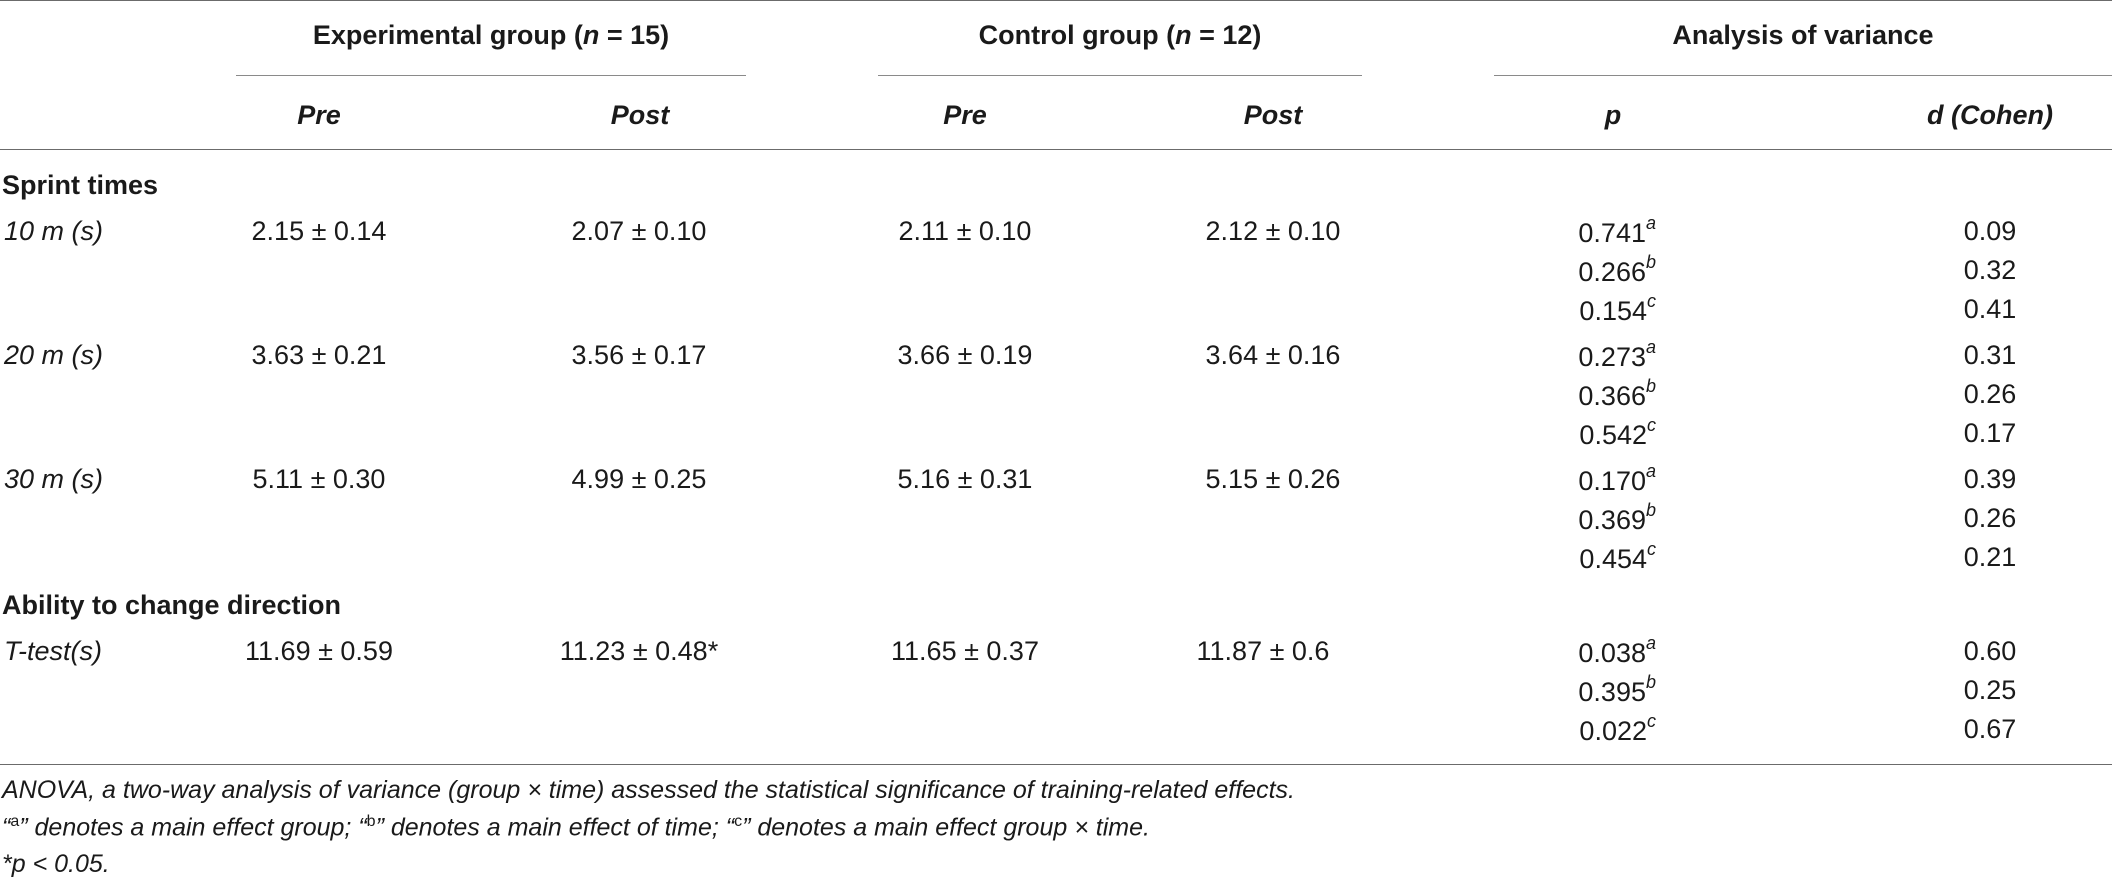 The image size is (2112, 882). Describe the element at coordinates (1617, 269) in the screenshot. I see `p-value-b: 0.266b` at that location.